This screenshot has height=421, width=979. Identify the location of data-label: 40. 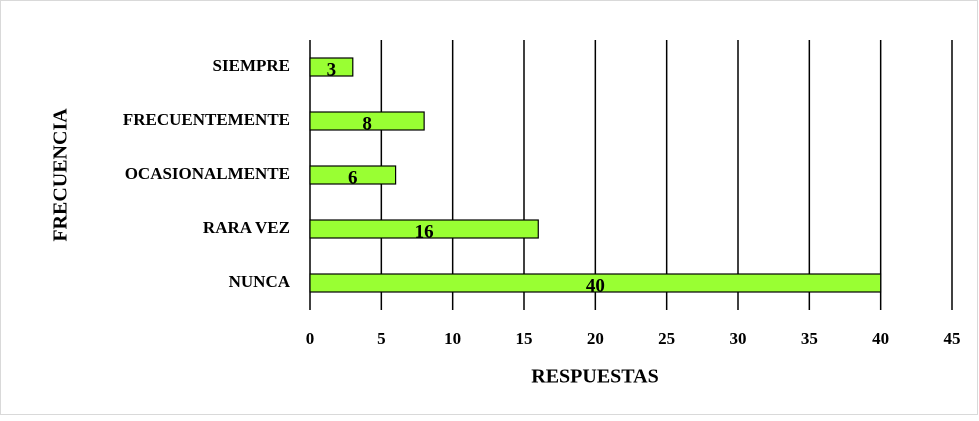
(595, 285).